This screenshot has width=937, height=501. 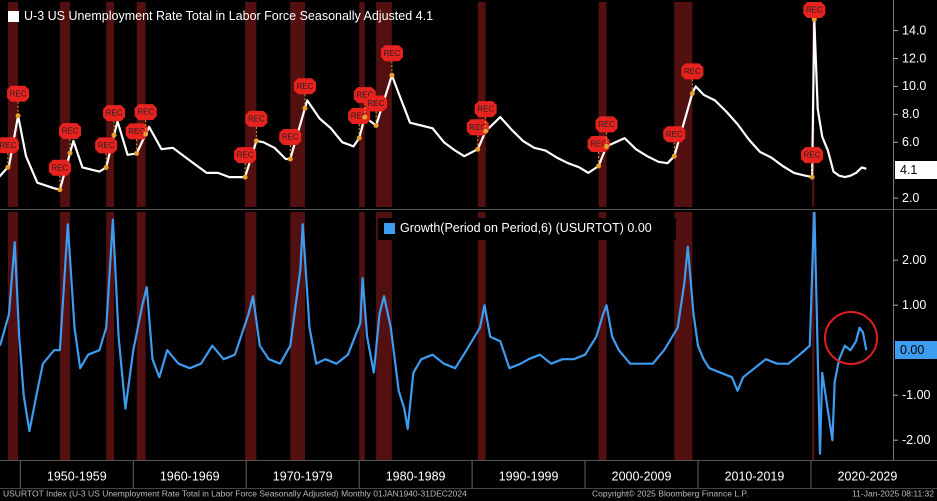 I want to click on legend-value: 0.00, so click(x=639, y=228).